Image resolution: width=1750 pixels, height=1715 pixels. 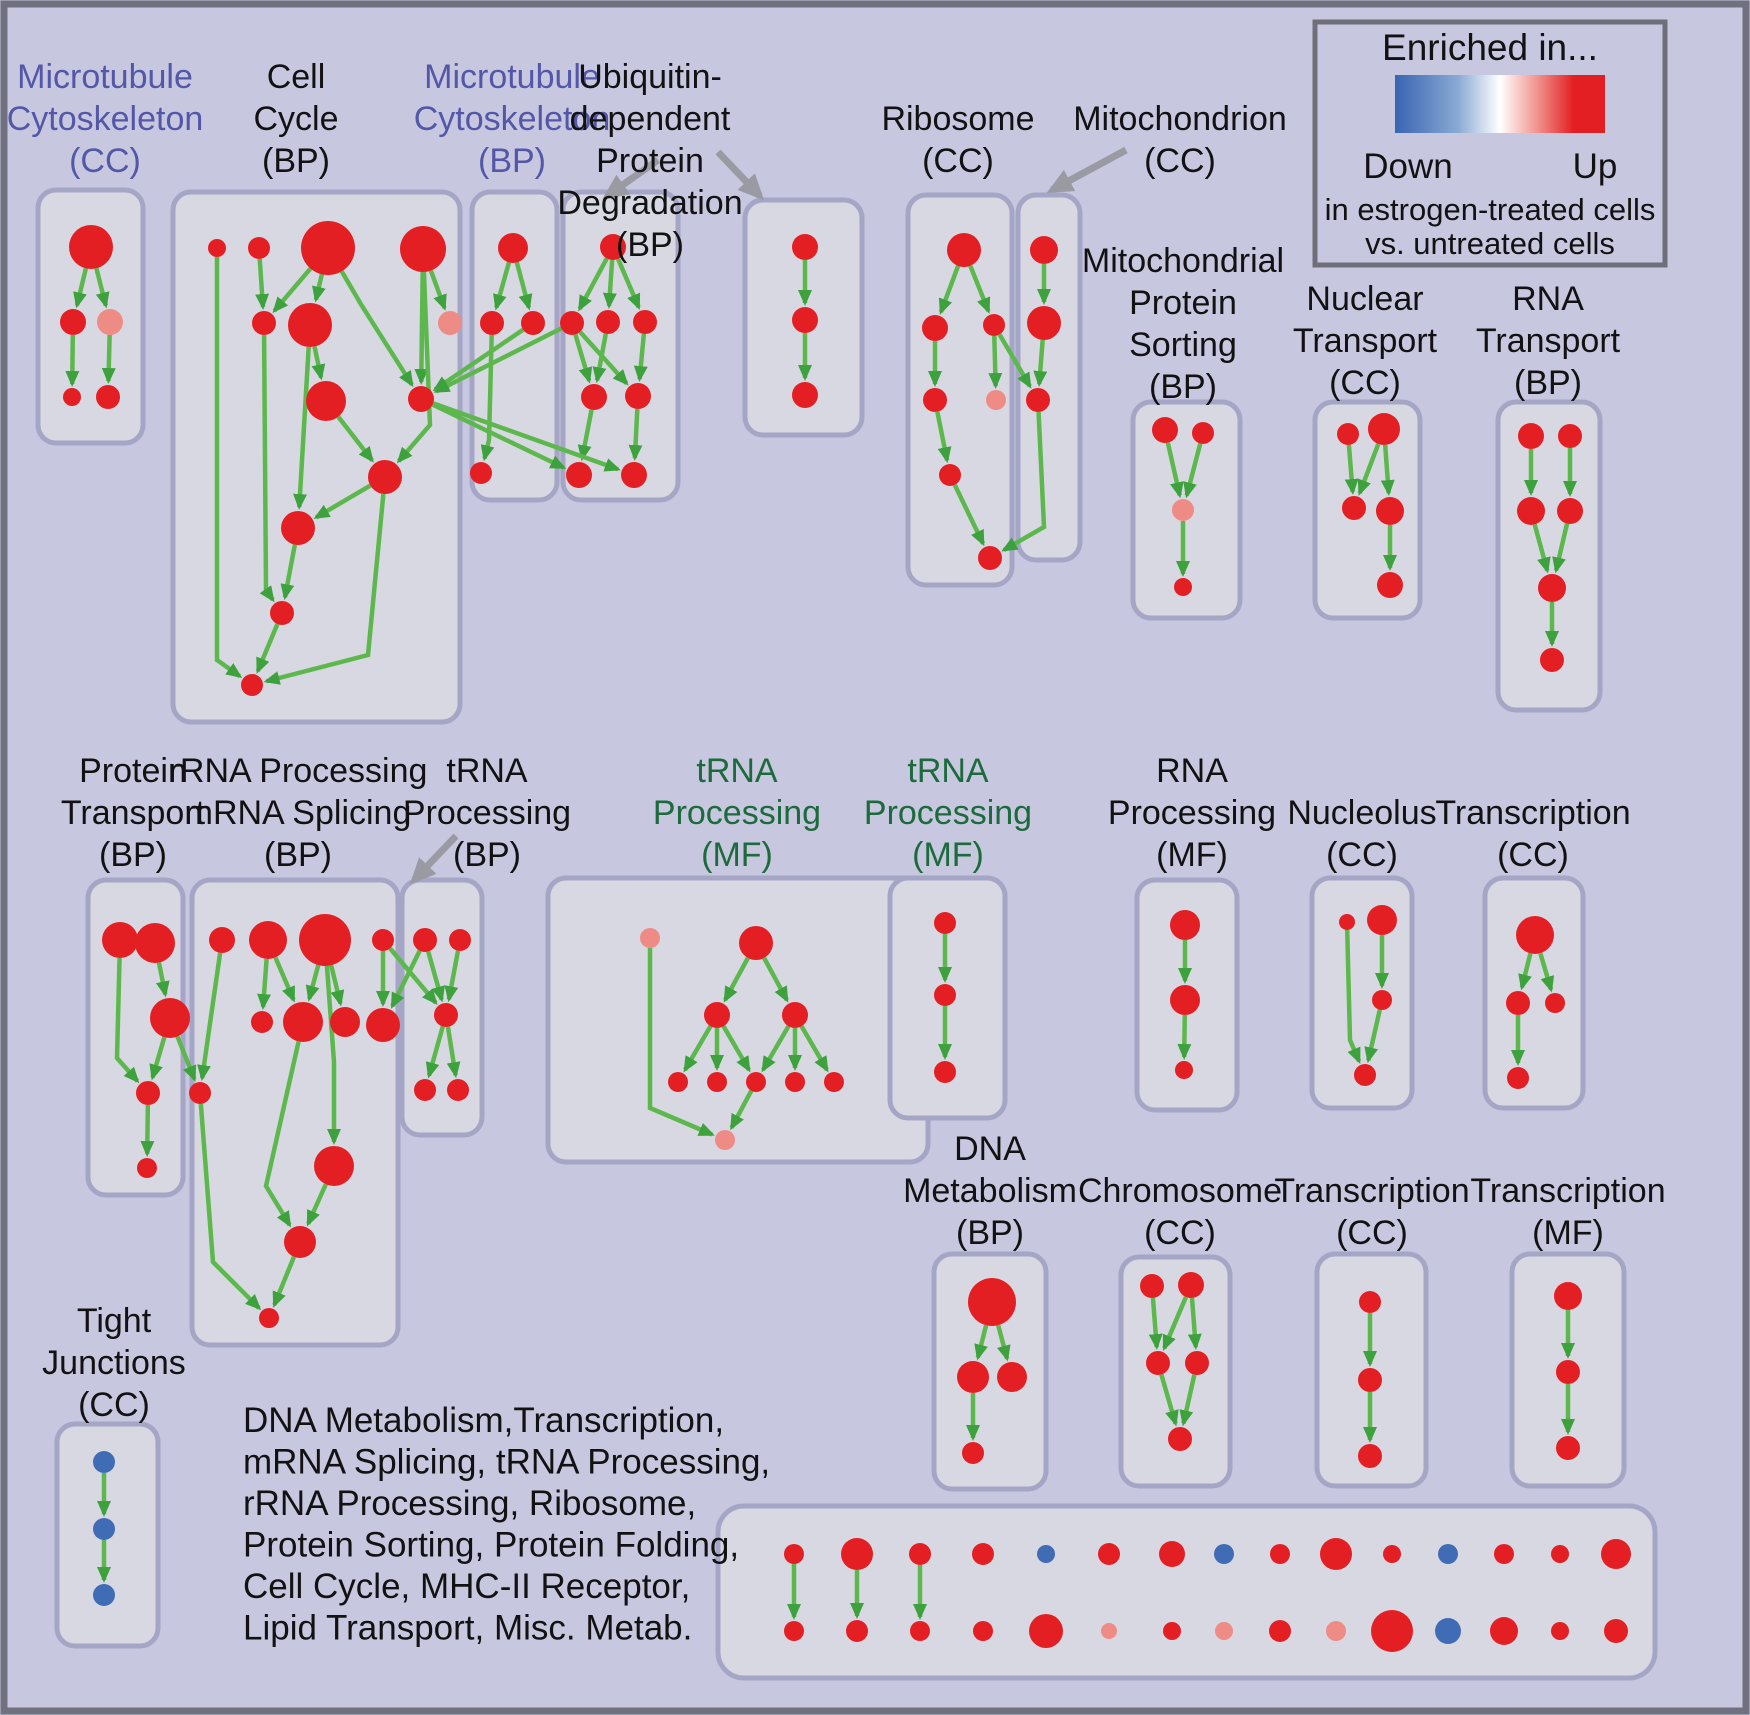 I want to click on cluster-label-ubiquitin: (BP), so click(x=650, y=245).